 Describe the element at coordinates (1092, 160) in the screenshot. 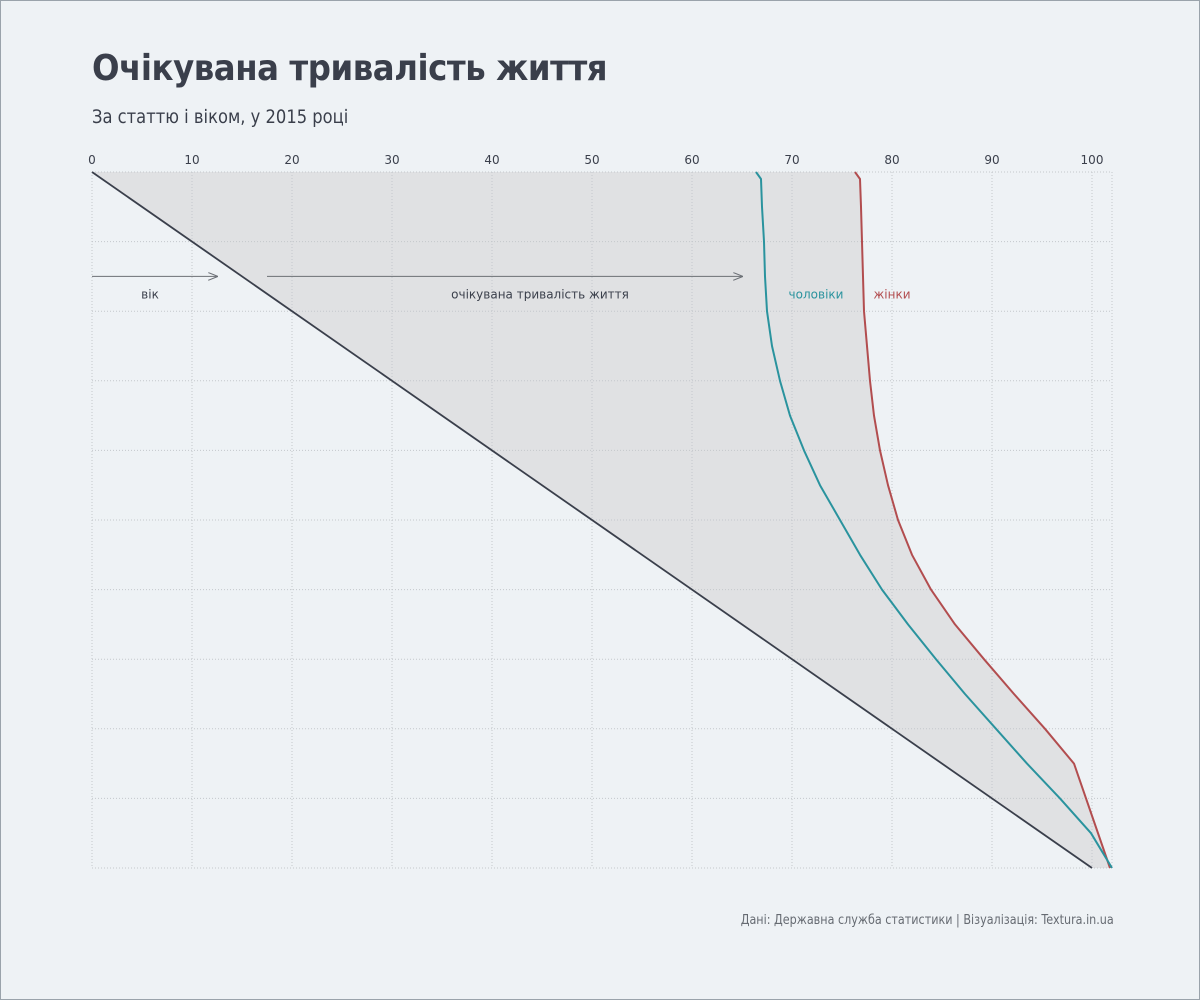

I see `x-tick-label: 100` at that location.